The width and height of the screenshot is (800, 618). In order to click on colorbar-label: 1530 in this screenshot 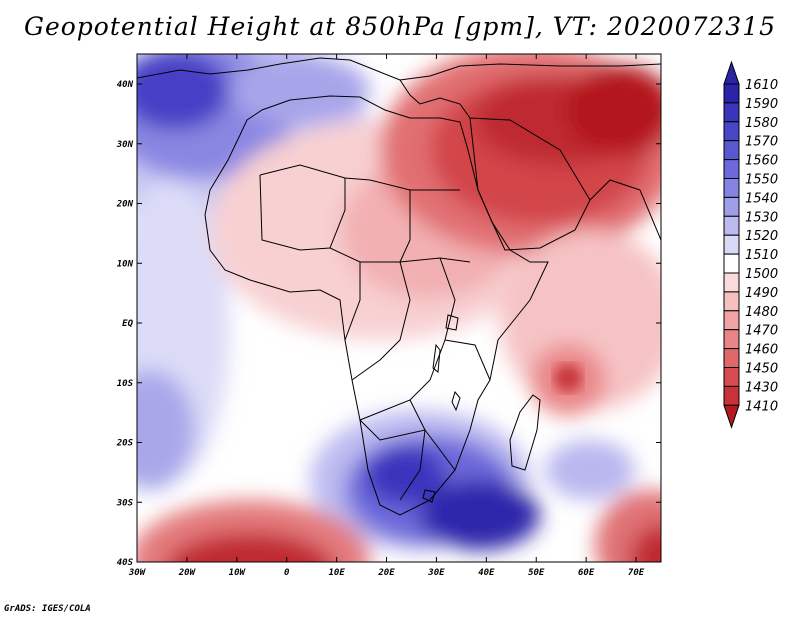, I will do `click(761, 217)`.